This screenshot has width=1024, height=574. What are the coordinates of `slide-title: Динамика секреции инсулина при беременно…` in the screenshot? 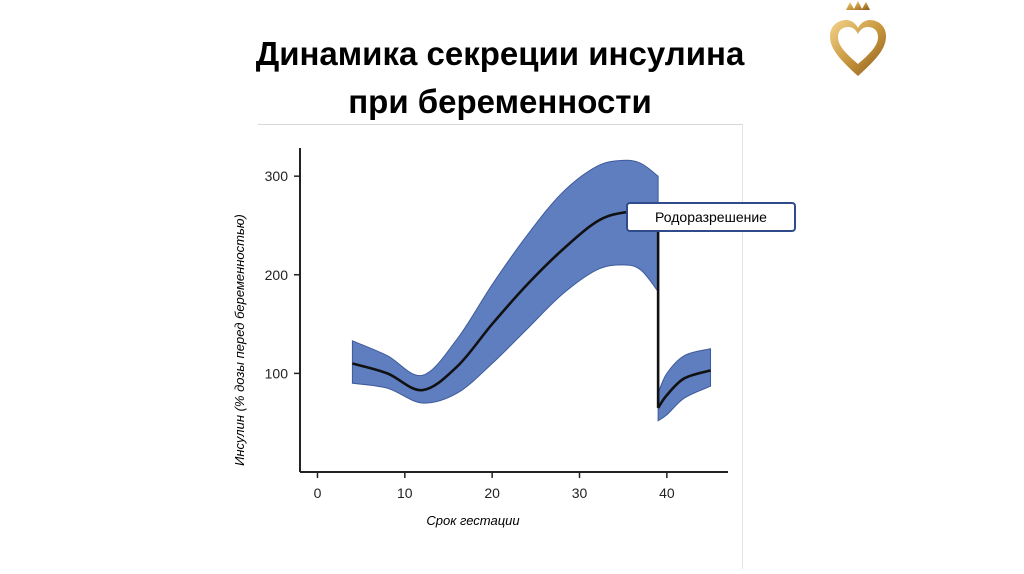 It's located at (500, 78).